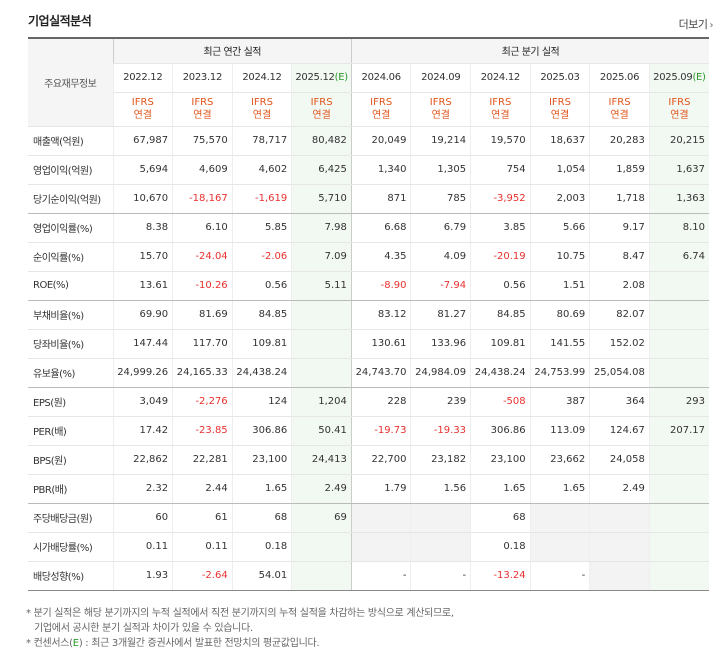 Image resolution: width=723 pixels, height=654 pixels. What do you see at coordinates (559, 257) in the screenshot?
I see `table-cell: 10.75` at bounding box center [559, 257].